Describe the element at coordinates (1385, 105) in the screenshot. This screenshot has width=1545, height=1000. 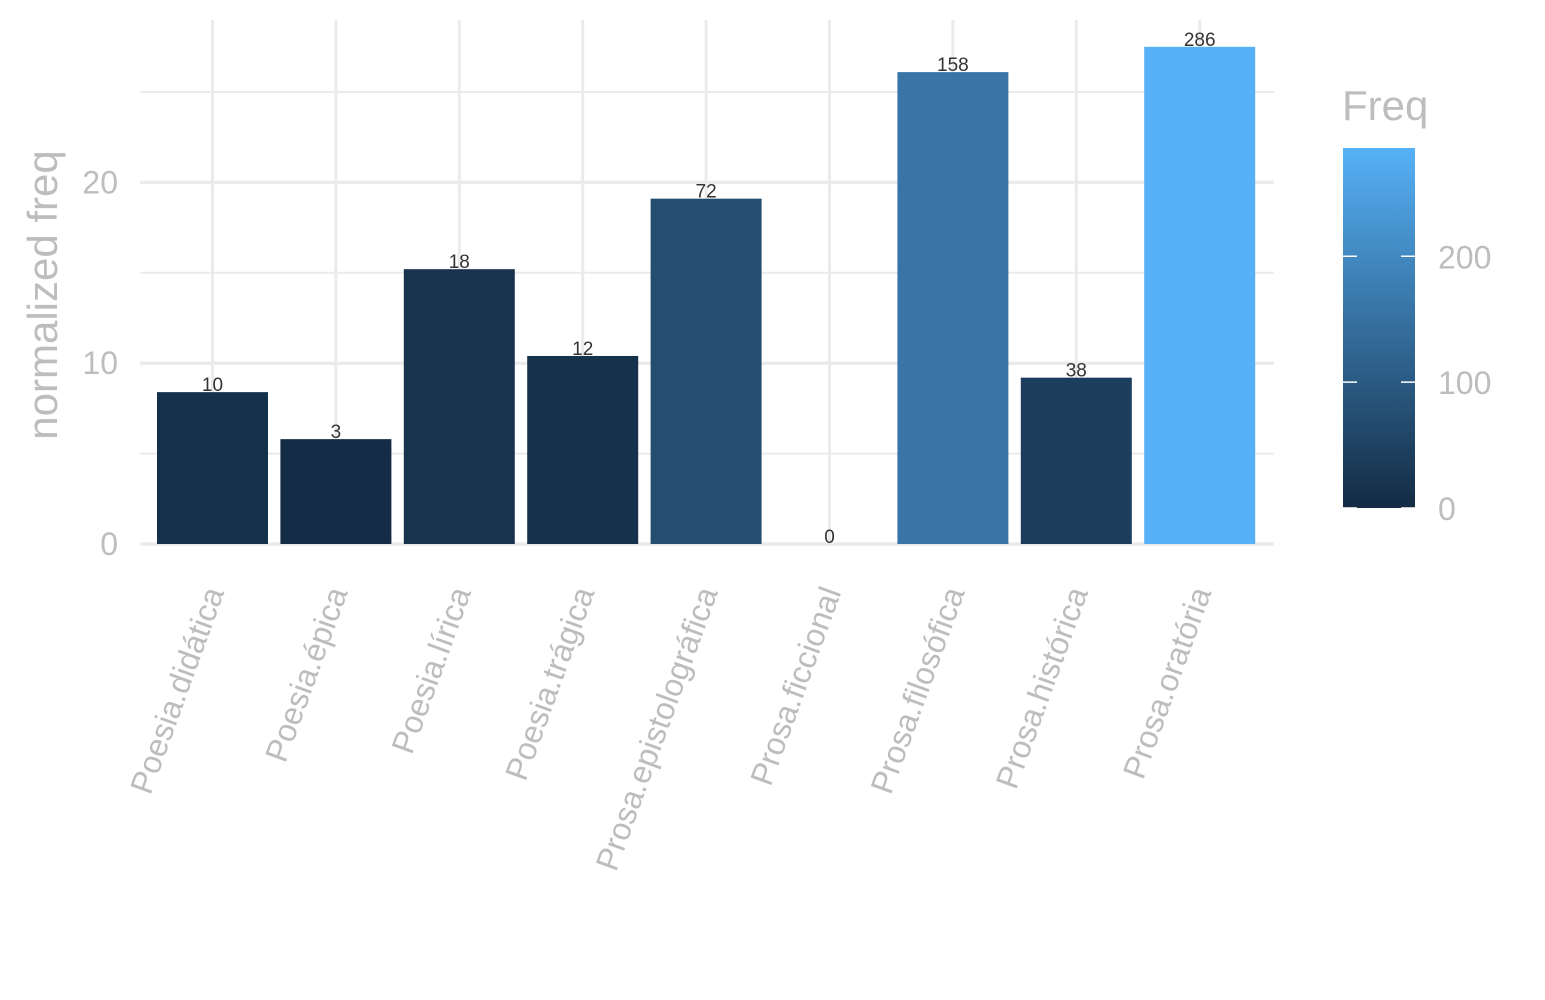
I see `legend-title: Freq` at that location.